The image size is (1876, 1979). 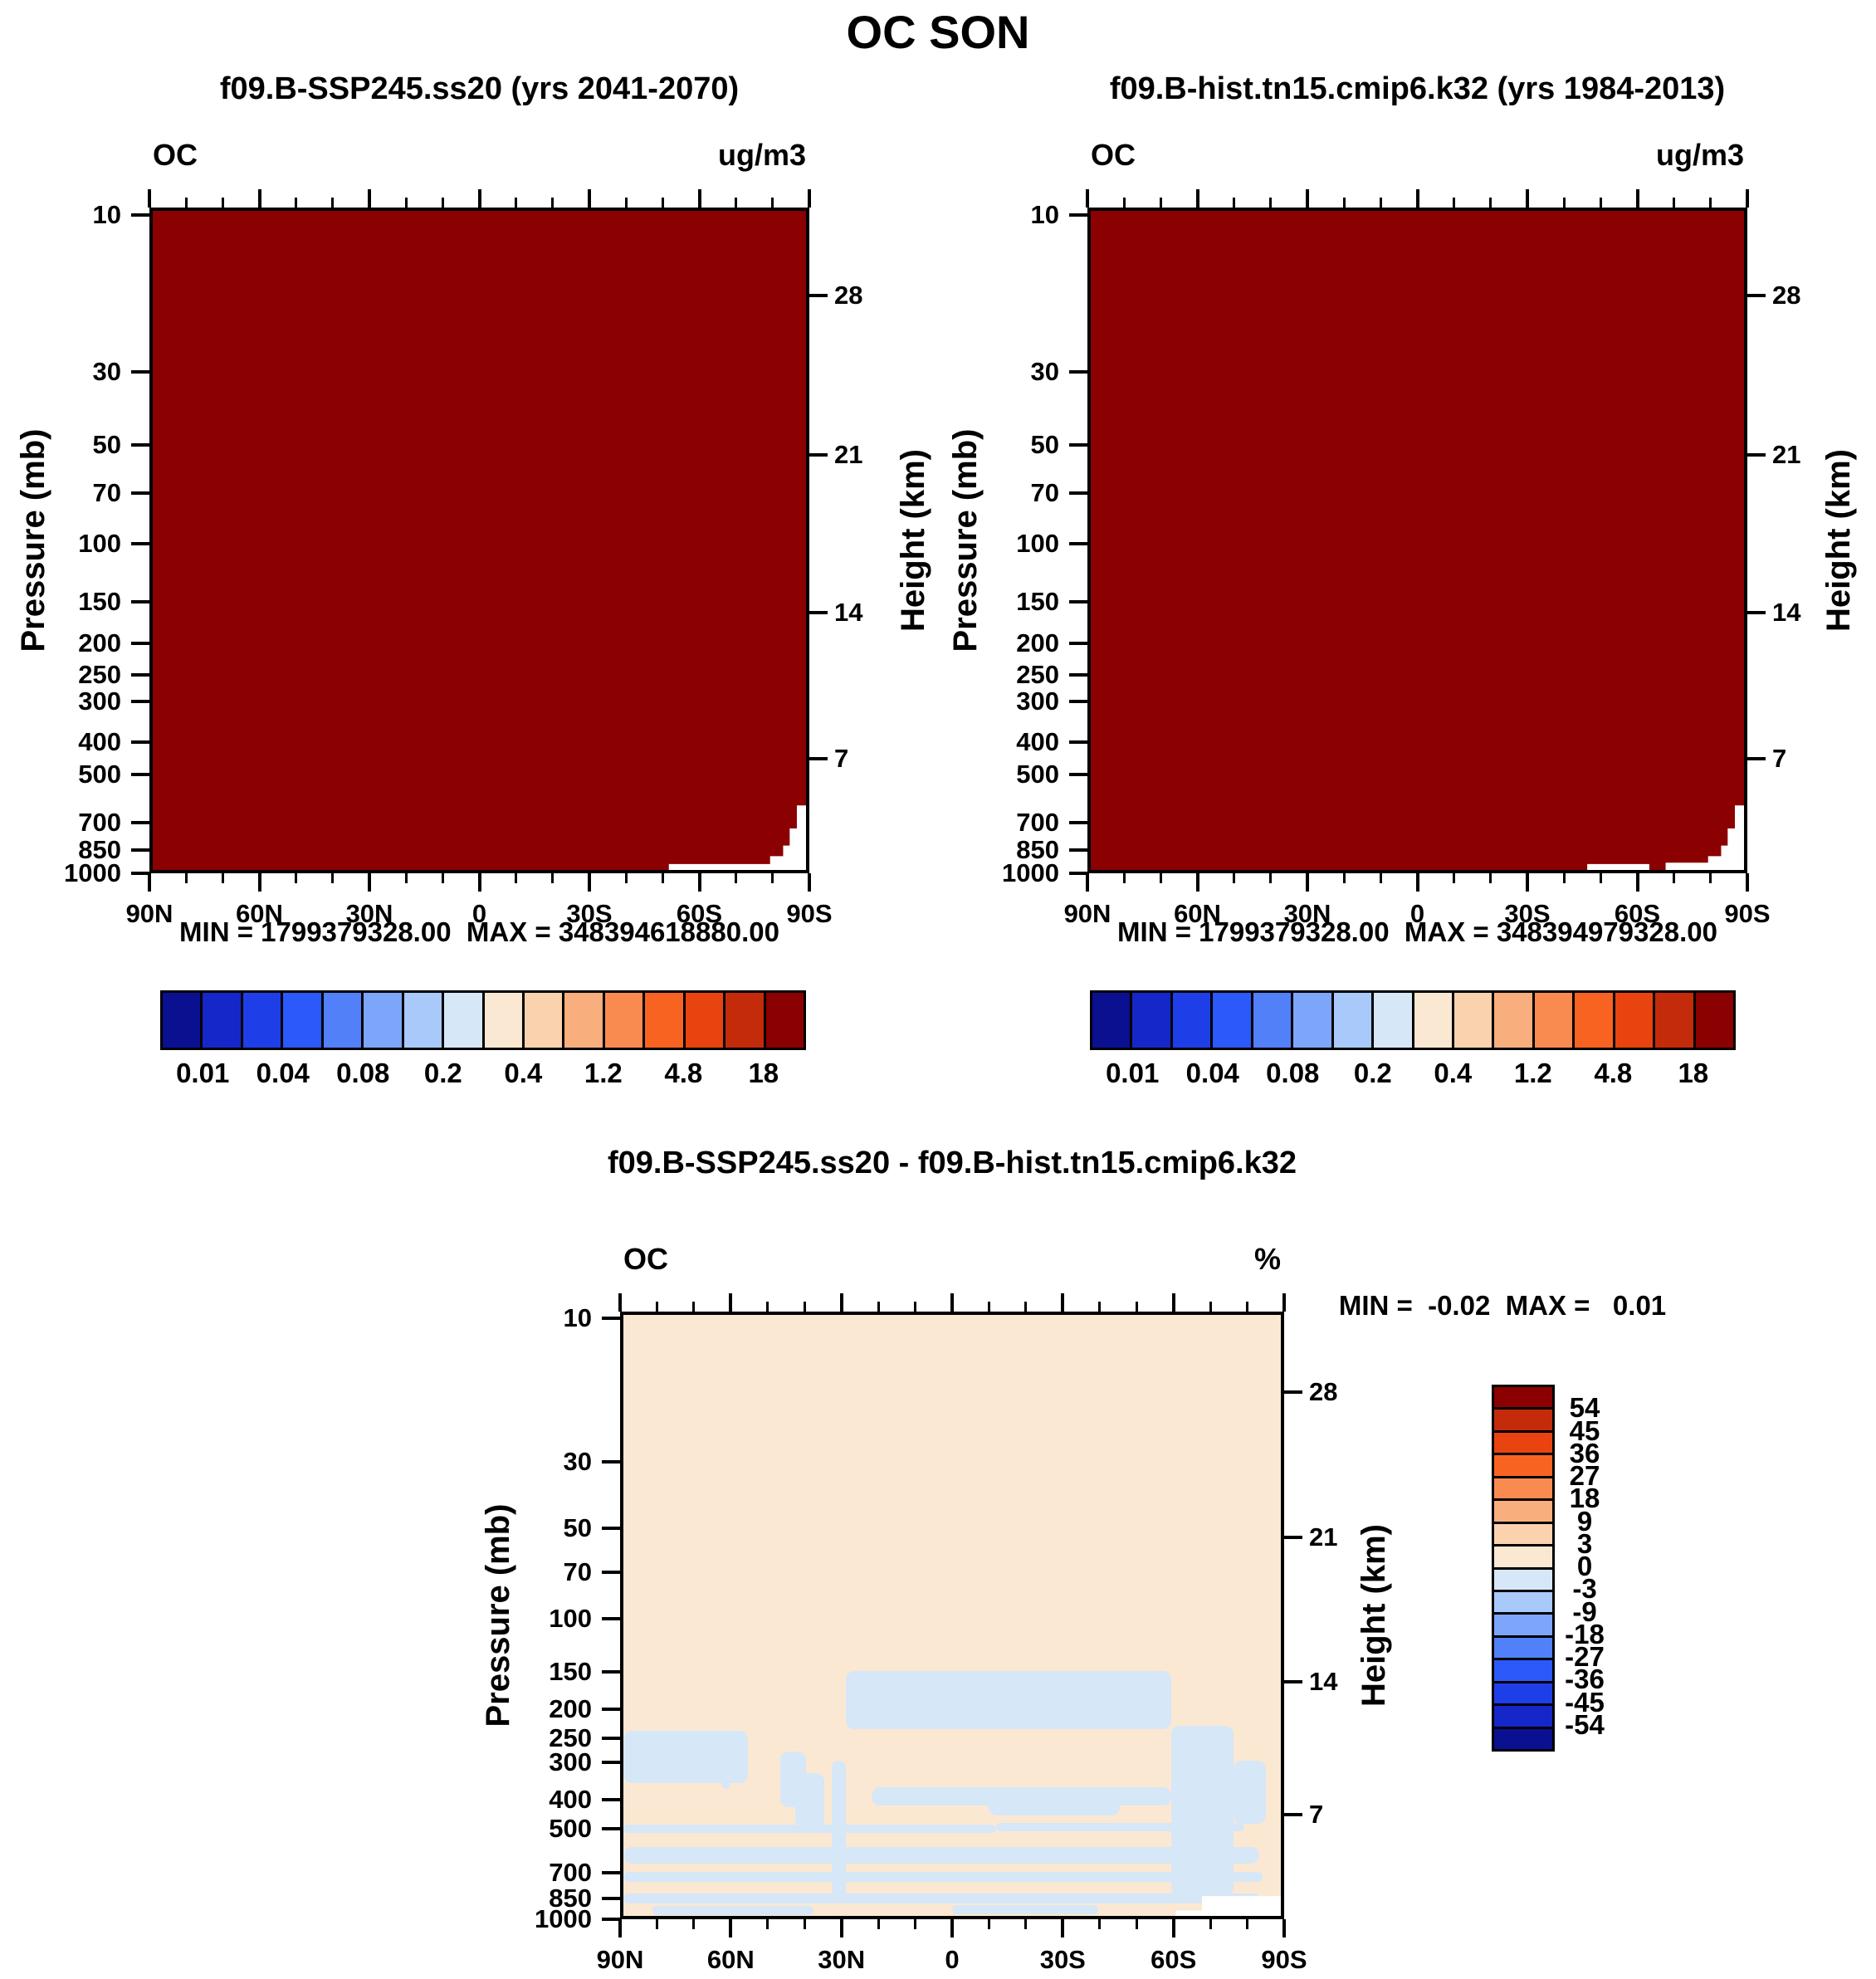 What do you see at coordinates (363, 1073) in the screenshot?
I see `colorbar-label: 0.08` at bounding box center [363, 1073].